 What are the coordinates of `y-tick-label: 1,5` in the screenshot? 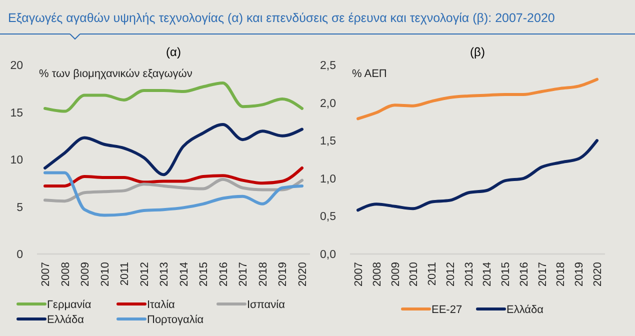 It's located at (328, 142).